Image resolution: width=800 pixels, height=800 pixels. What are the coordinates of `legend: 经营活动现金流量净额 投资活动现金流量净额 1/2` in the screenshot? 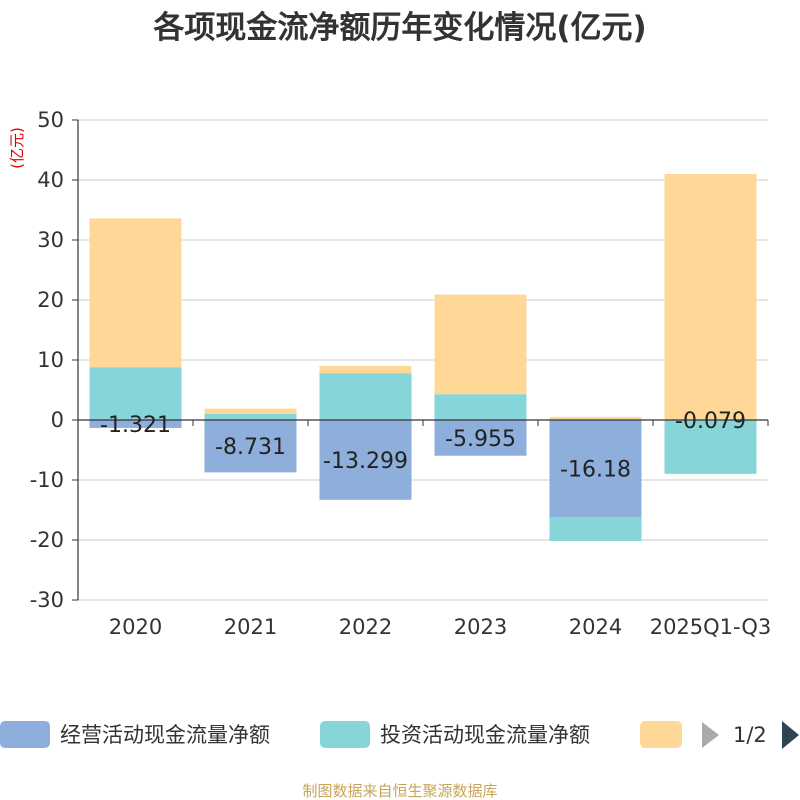 It's located at (399, 735).